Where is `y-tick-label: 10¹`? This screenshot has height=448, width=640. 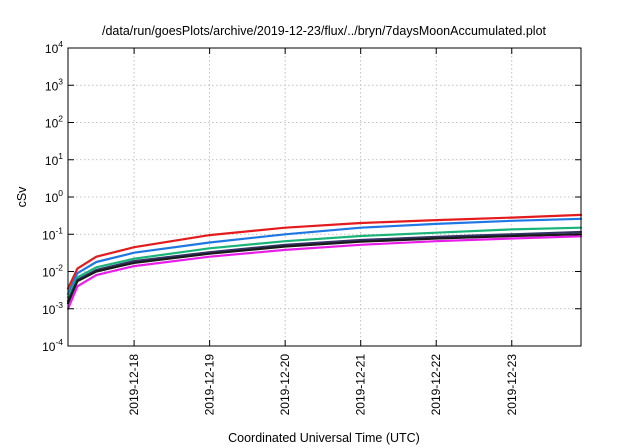 y-tick-label: 10¹ is located at coordinates (54, 159).